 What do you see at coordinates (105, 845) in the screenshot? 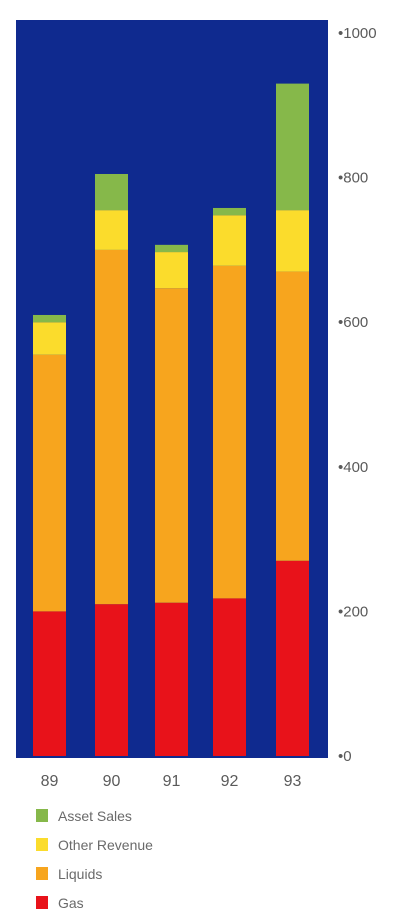
I see `legend-label: Other Revenue` at bounding box center [105, 845].